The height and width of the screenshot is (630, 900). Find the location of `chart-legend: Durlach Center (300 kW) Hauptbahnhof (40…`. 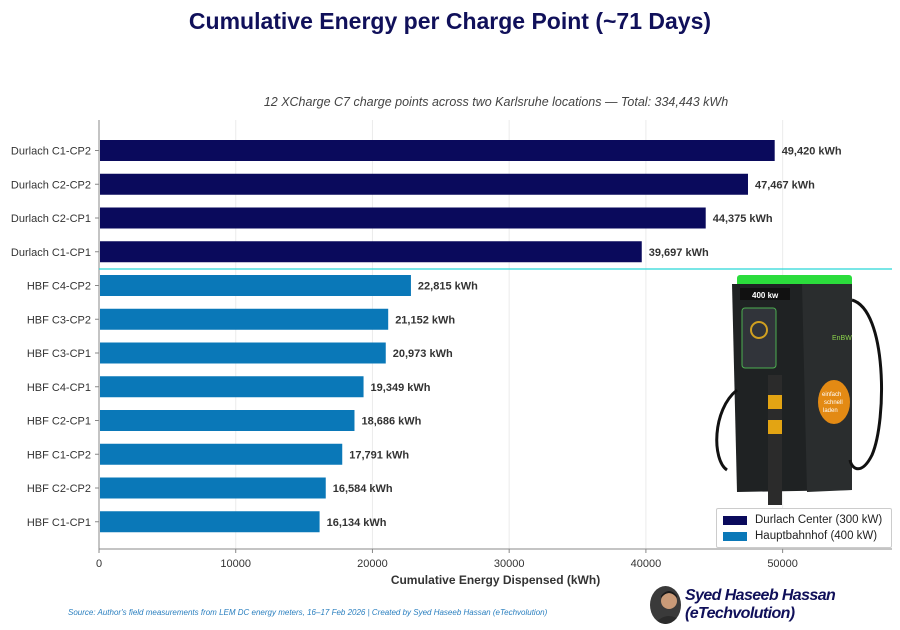

chart-legend: Durlach Center (300 kW) Hauptbahnhof (40… is located at coordinates (804, 528).